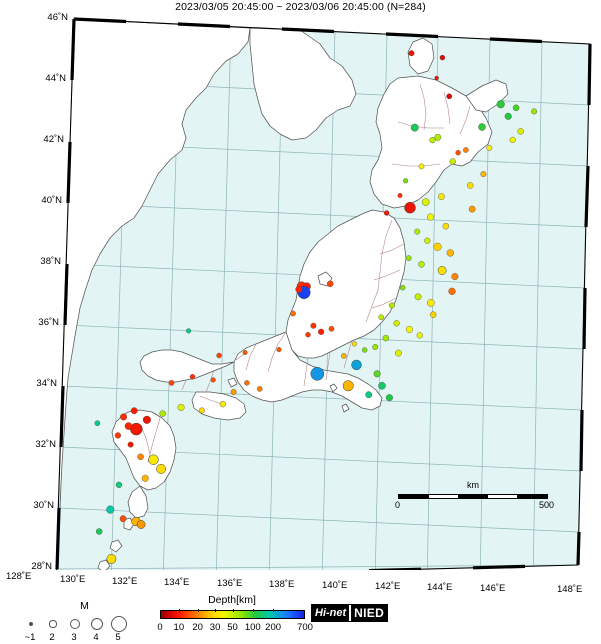 This screenshot has width=601, height=644. What do you see at coordinates (232, 600) in the screenshot?
I see `depth-legend-title: Depth[km]` at bounding box center [232, 600].